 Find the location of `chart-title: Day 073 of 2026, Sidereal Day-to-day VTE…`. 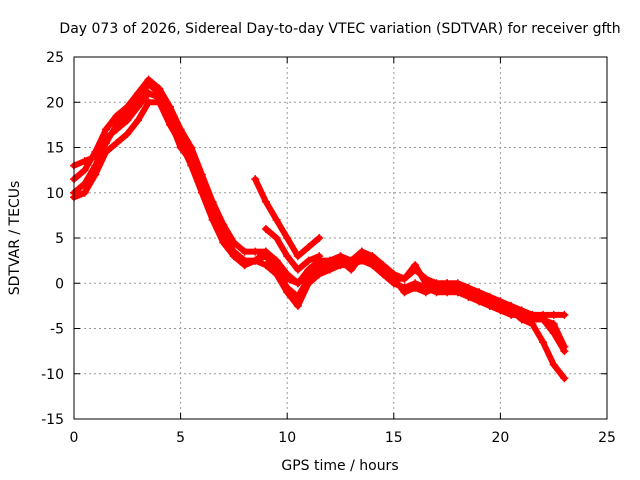

chart-title: Day 073 of 2026, Sidereal Day-to-day VTE… is located at coordinates (339, 29).